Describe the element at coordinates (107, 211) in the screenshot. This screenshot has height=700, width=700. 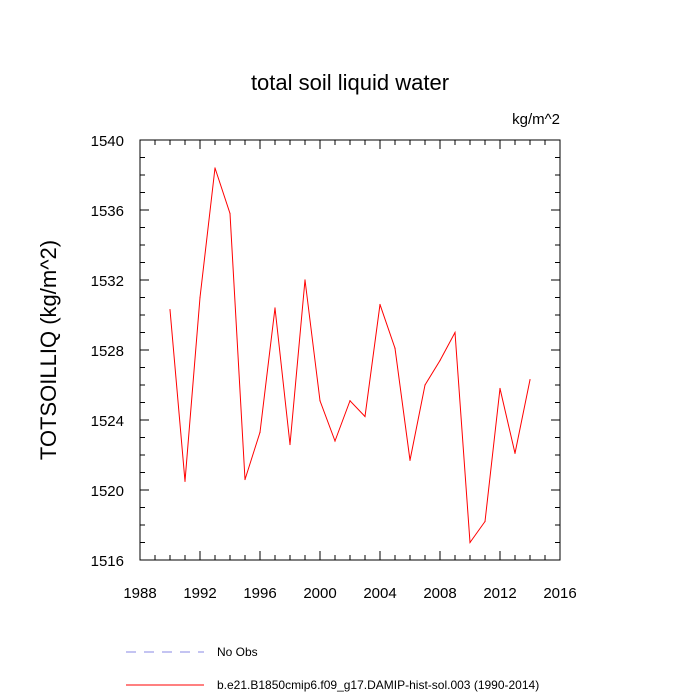
I see `y-tick-label: 1536` at that location.